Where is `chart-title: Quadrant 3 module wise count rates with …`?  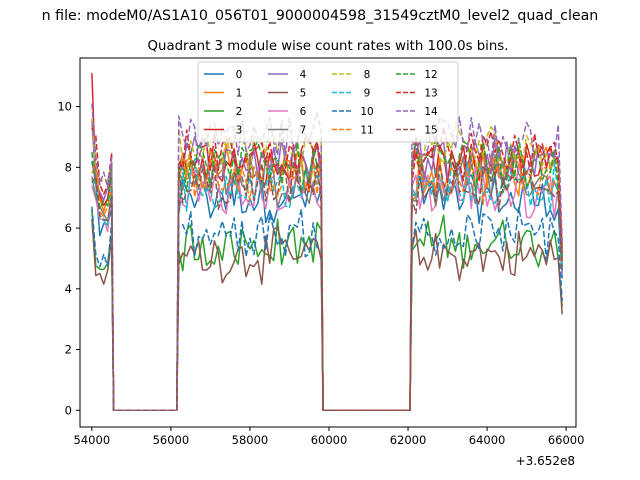
chart-title: Quadrant 3 module wise count rates with … is located at coordinates (328, 46).